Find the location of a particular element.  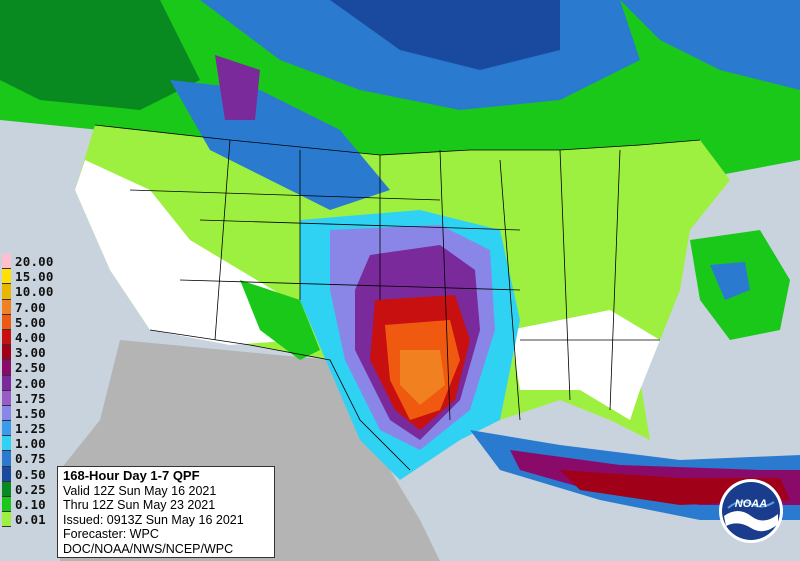

legend-label: 1.25 is located at coordinates (30, 429).